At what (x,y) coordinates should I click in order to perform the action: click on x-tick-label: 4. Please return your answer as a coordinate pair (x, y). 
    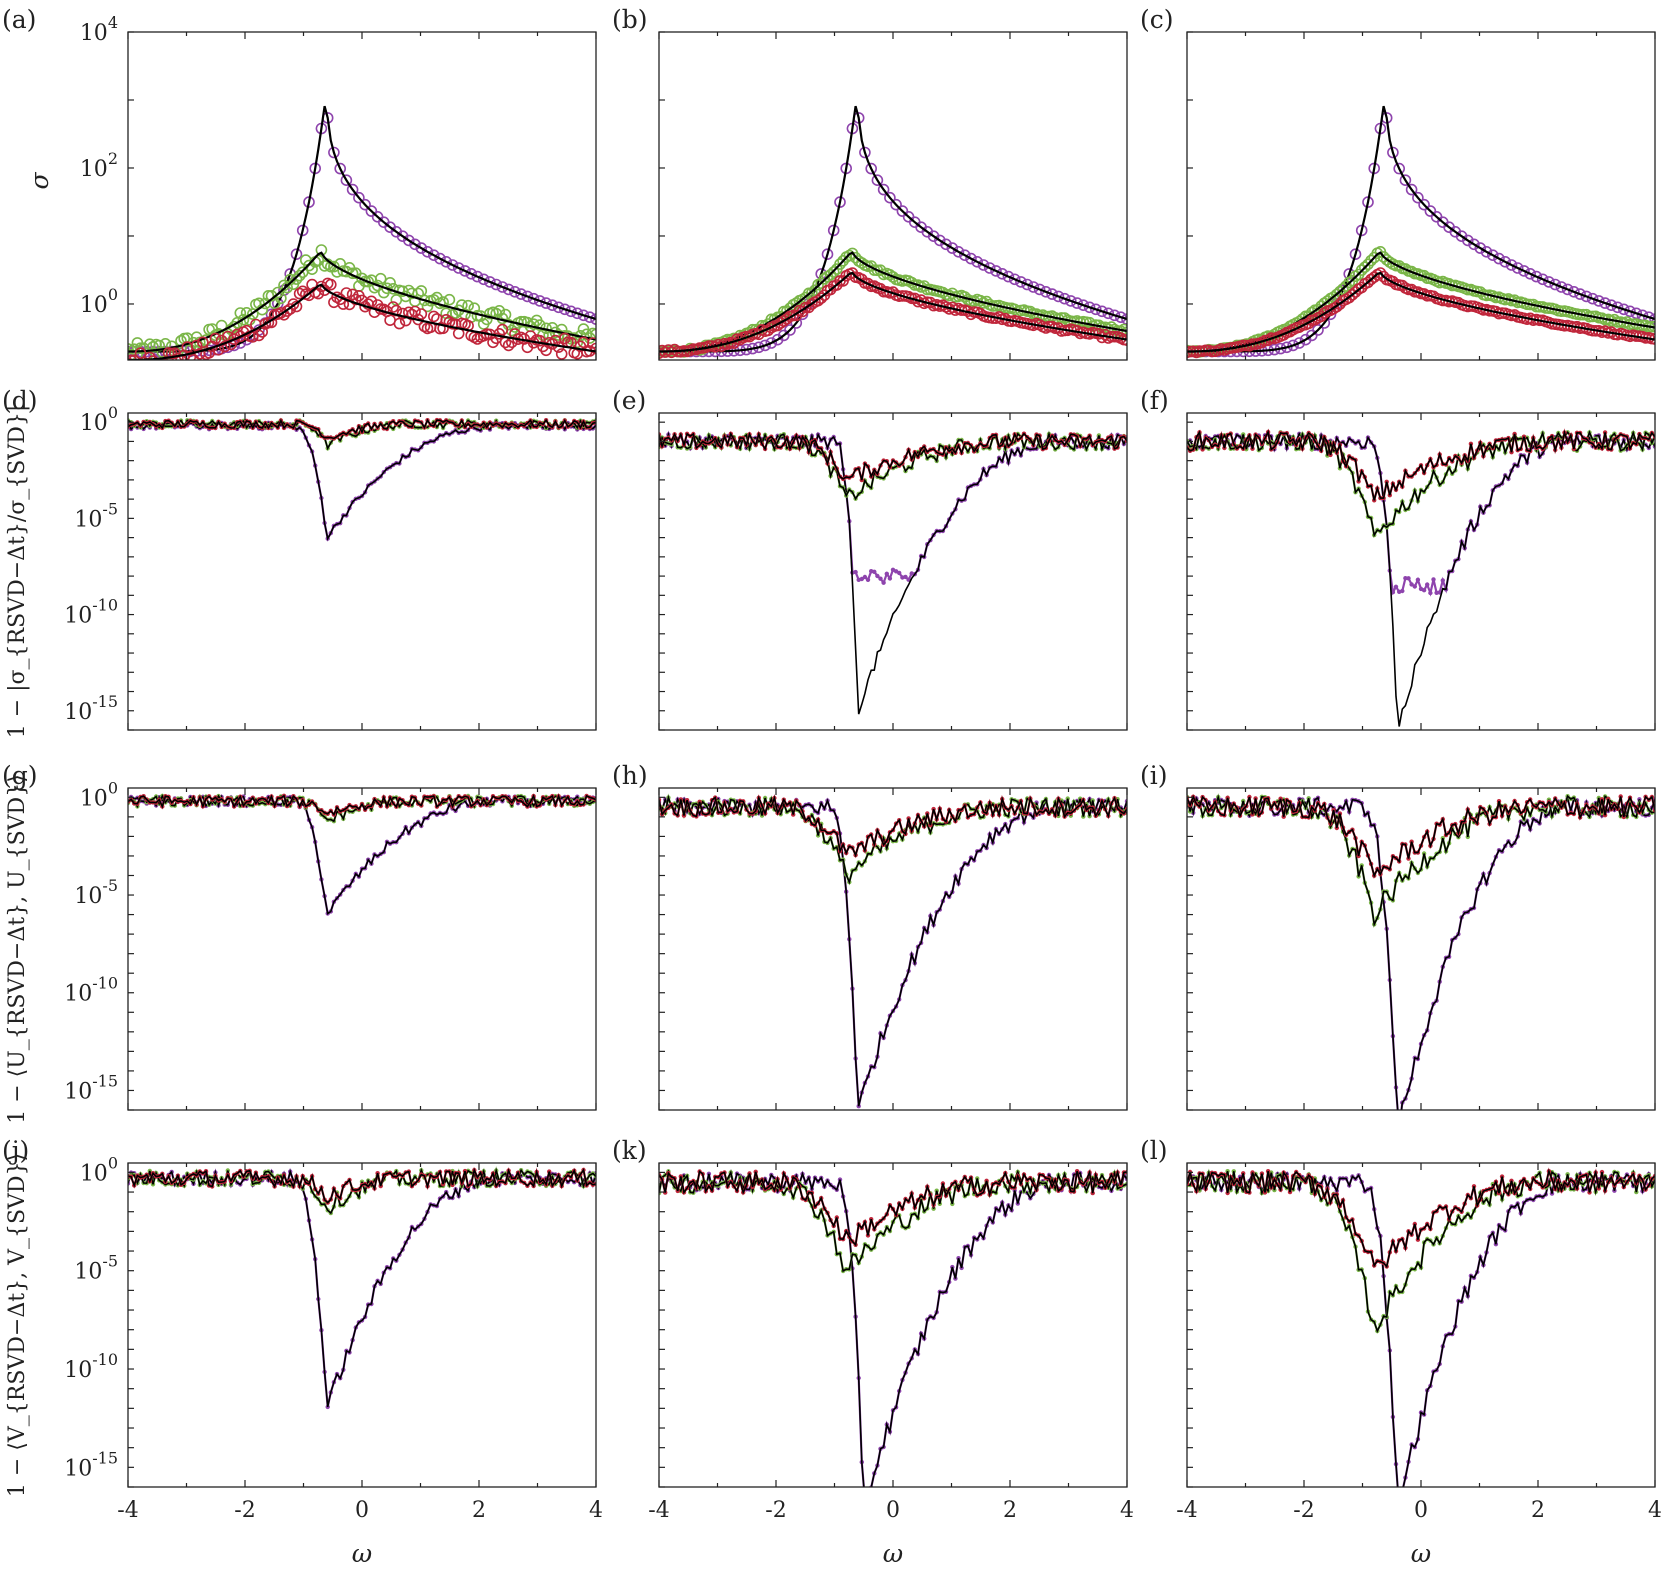
    Looking at the image, I should click on (596, 1510).